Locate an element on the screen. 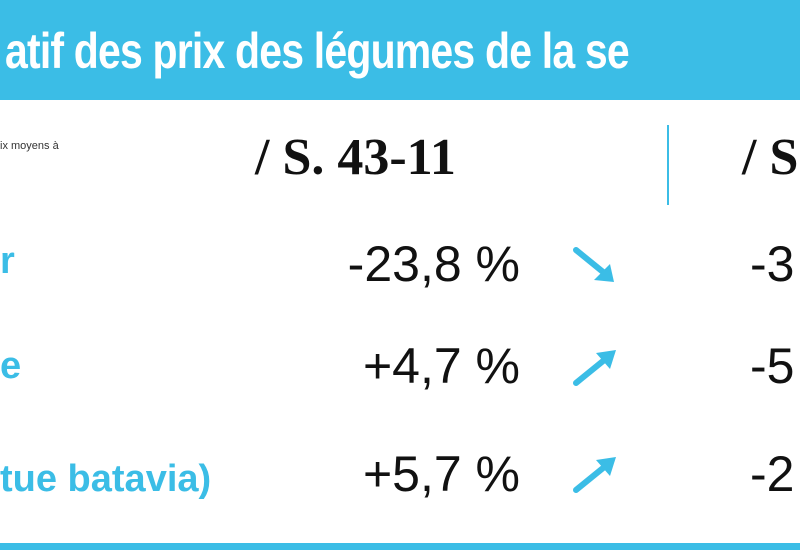 The image size is (800, 550). title: atif des prix des légumes de la se is located at coordinates (317, 51).